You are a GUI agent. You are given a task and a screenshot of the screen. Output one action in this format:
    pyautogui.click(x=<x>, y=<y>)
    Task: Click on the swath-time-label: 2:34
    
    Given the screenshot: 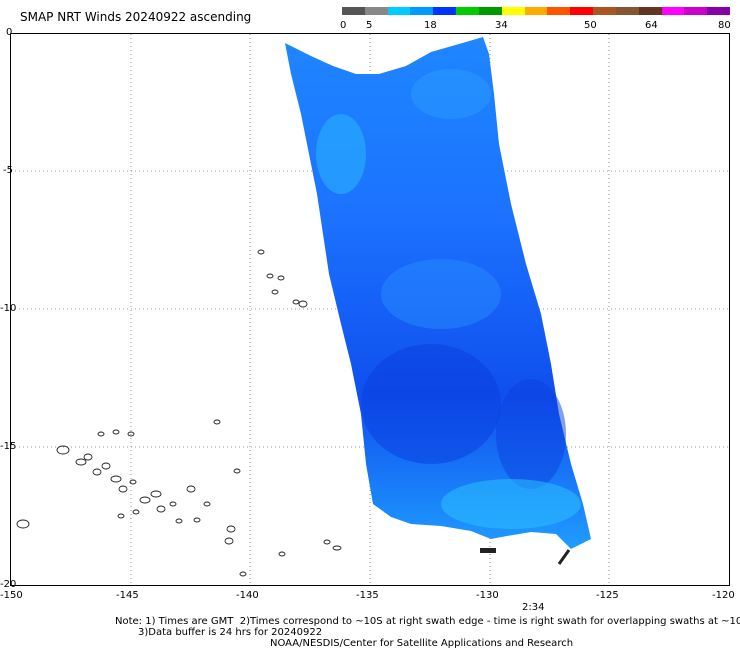 What is the action you would take?
    pyautogui.click(x=533, y=607)
    